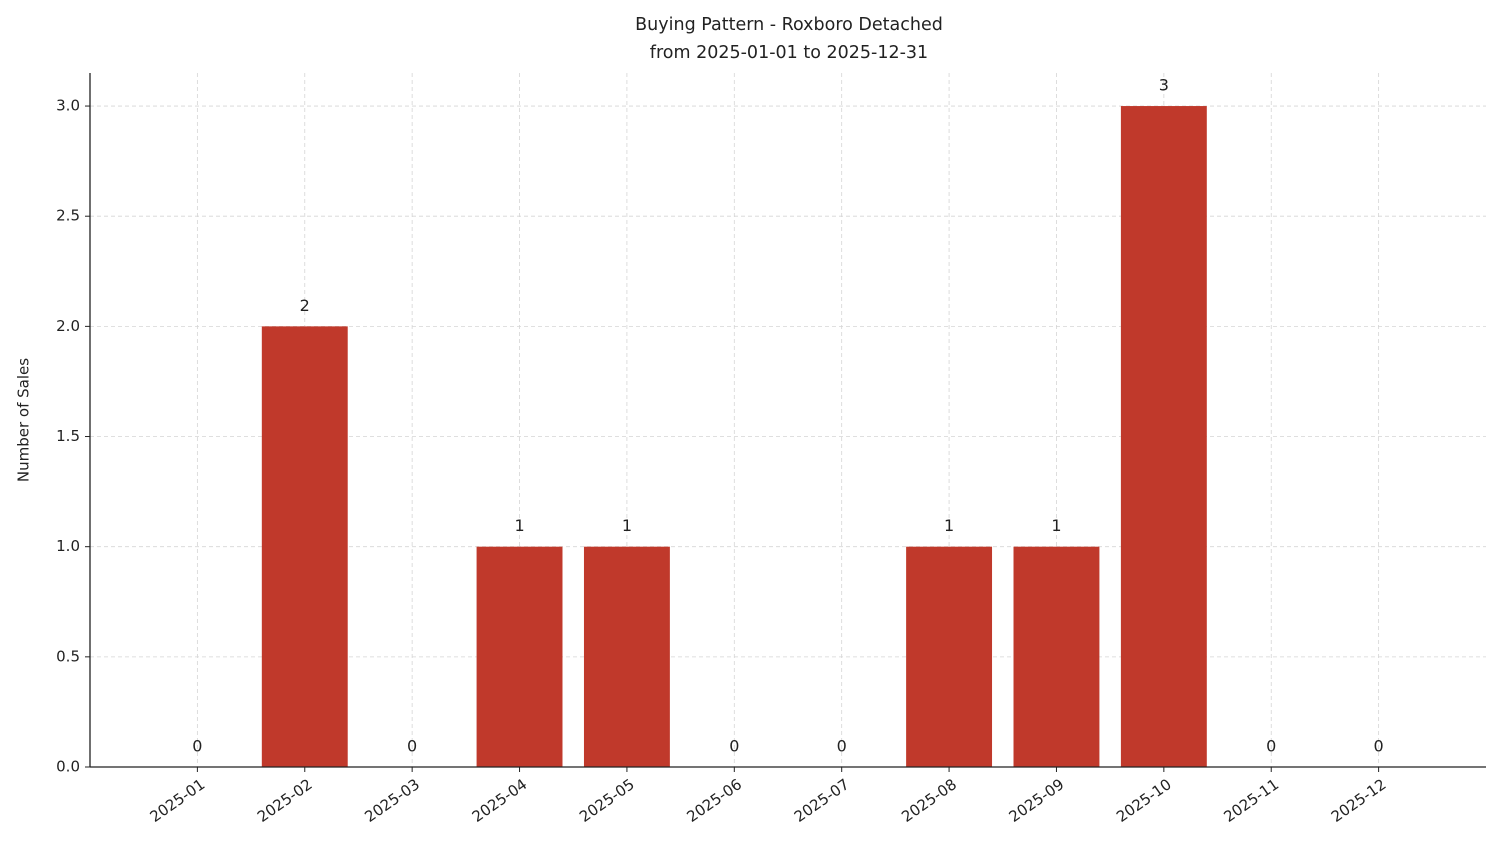 Image resolution: width=1501 pixels, height=863 pixels. Describe the element at coordinates (68, 106) in the screenshot. I see `y-tick-label: 3.0` at that location.